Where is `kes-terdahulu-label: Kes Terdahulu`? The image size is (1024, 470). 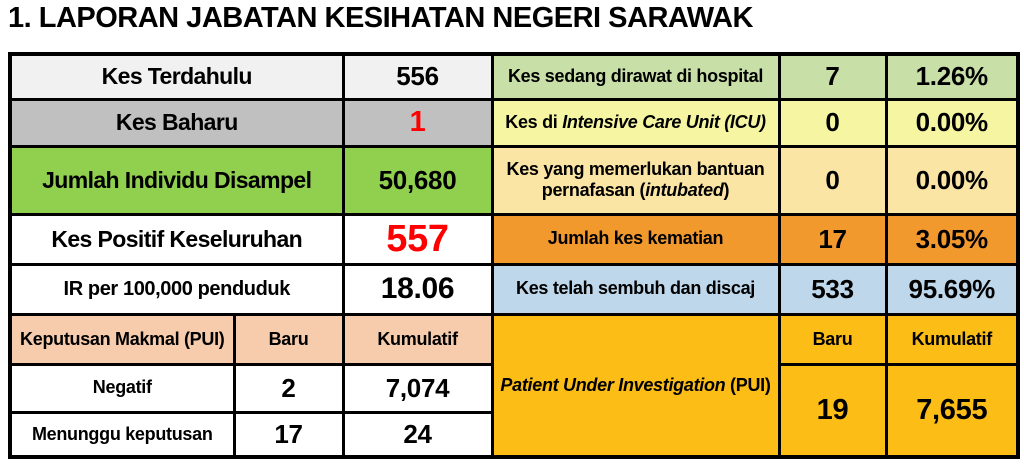 kes-terdahulu-label: Kes Terdahulu is located at coordinates (176, 76).